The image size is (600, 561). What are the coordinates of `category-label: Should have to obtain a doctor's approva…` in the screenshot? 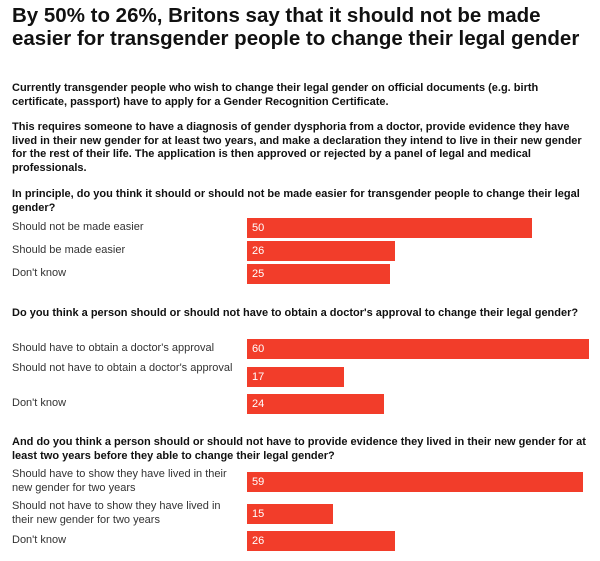 It's located at (113, 348).